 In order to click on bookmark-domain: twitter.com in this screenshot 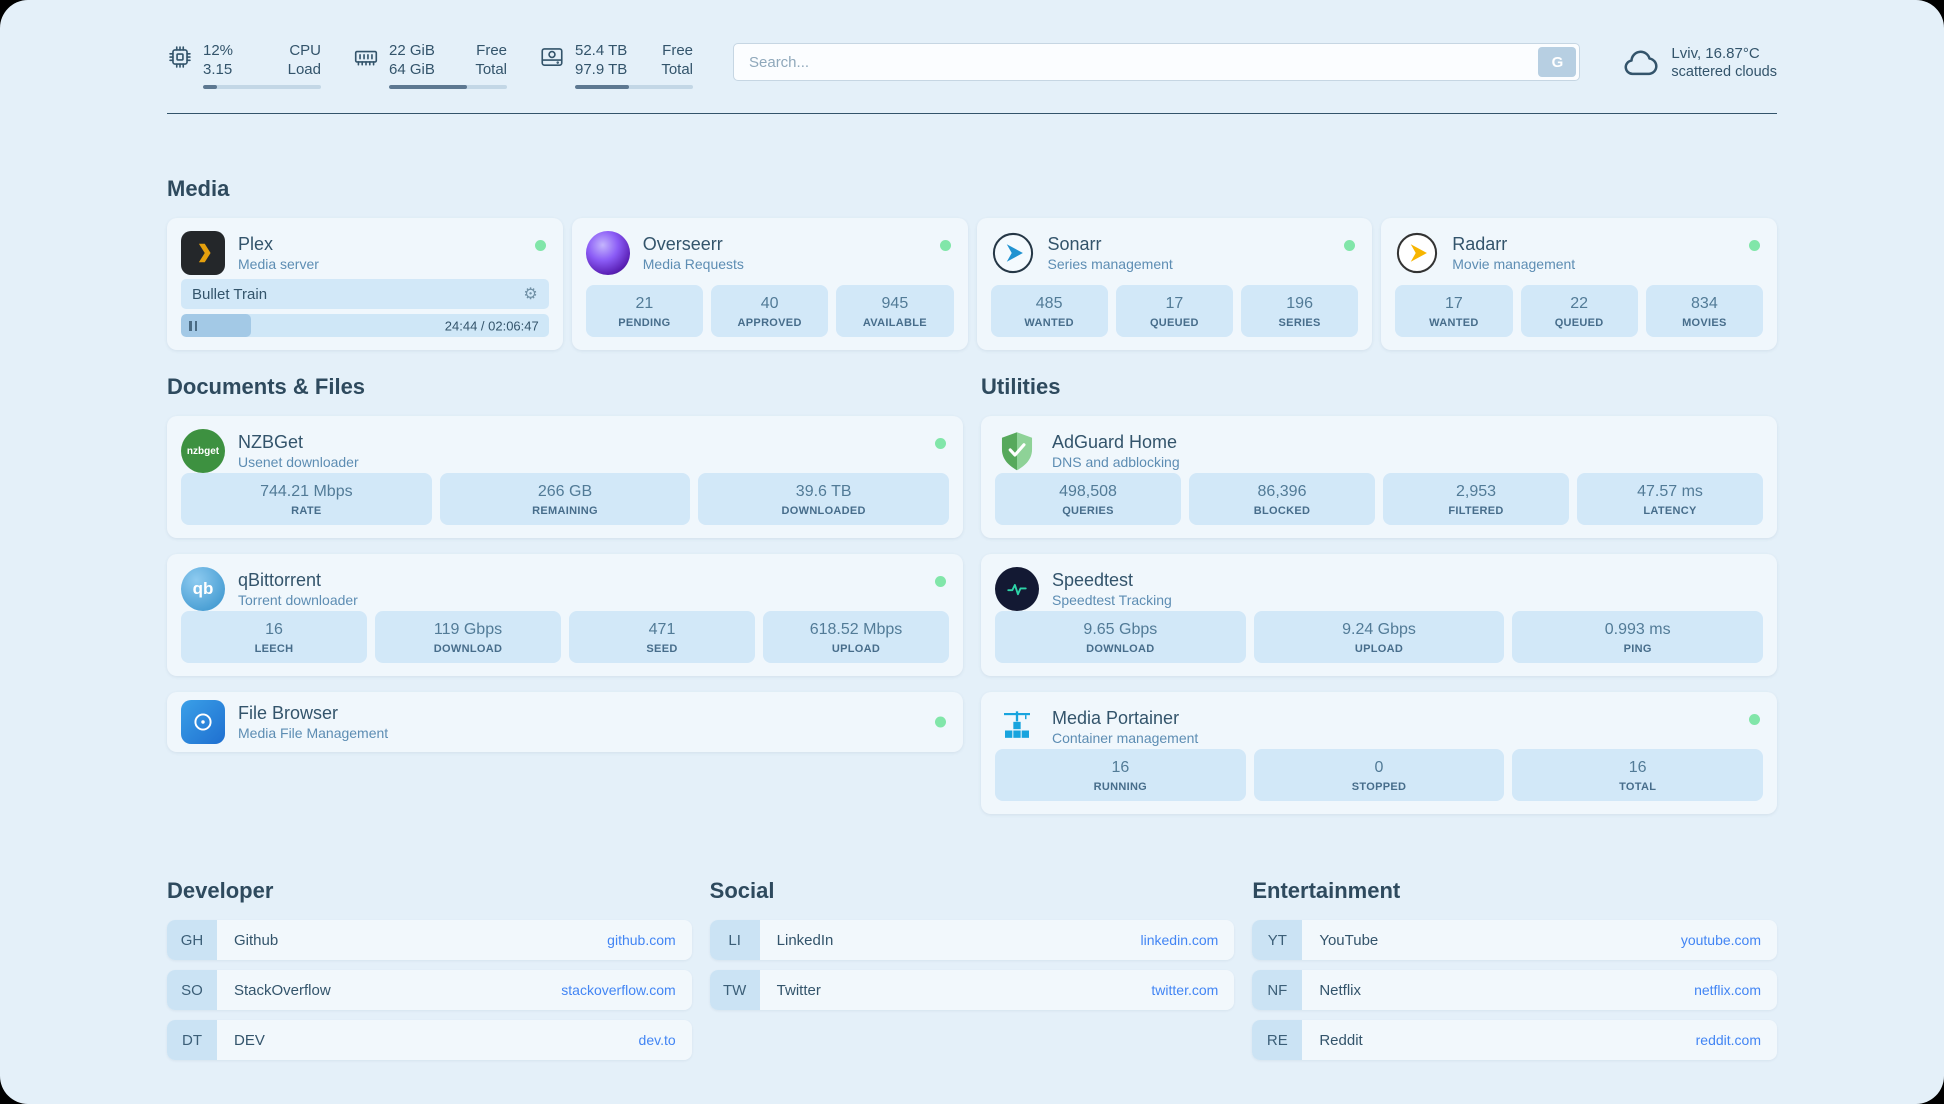, I will do `click(1185, 990)`.